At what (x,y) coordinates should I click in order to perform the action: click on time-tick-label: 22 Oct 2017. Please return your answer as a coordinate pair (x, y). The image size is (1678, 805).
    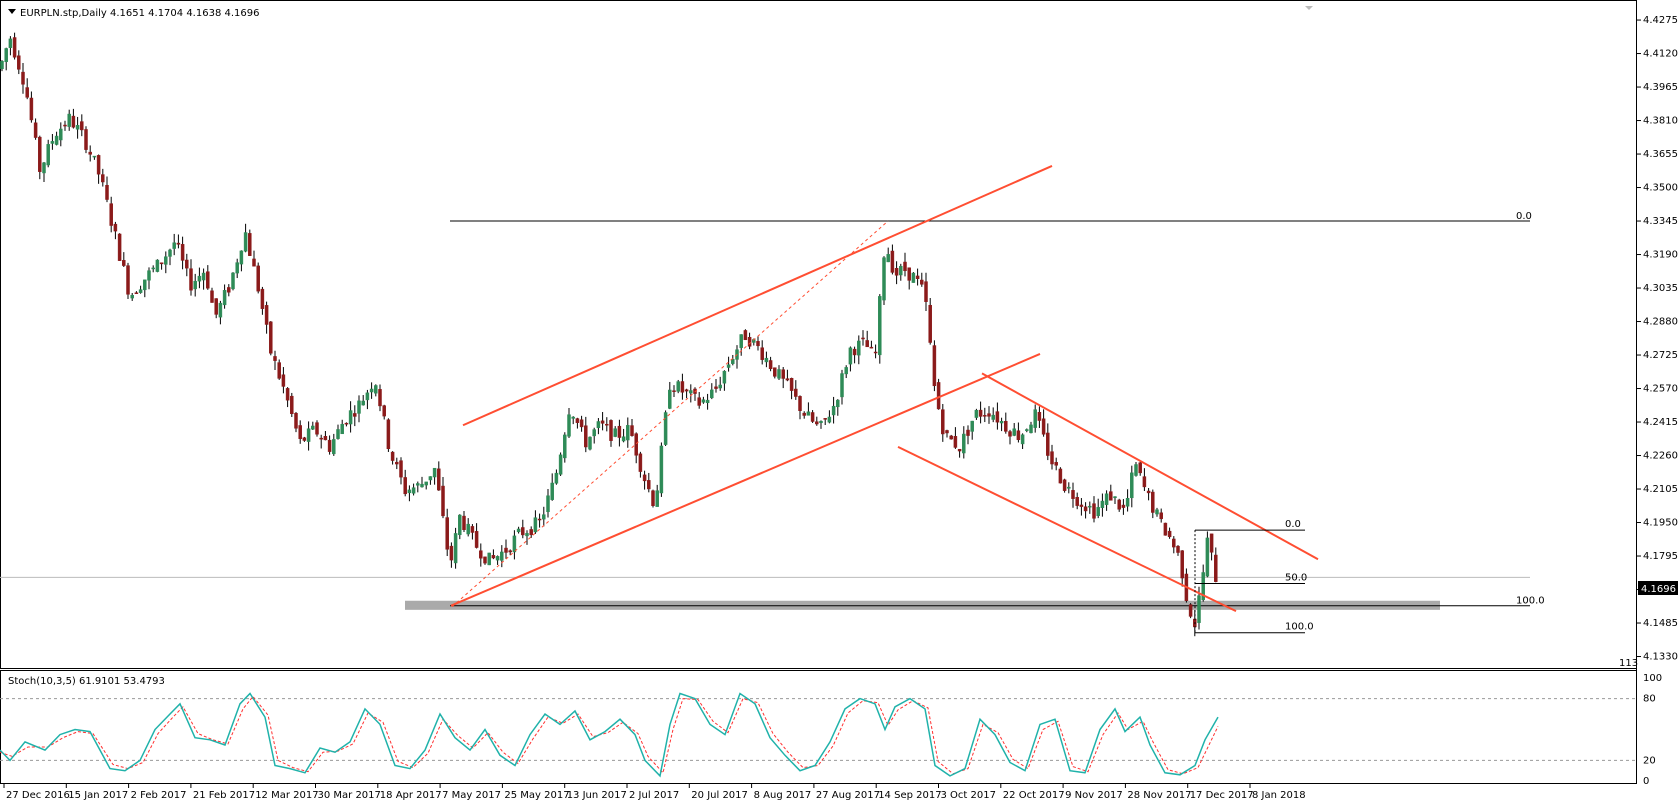
    Looking at the image, I should click on (1034, 795).